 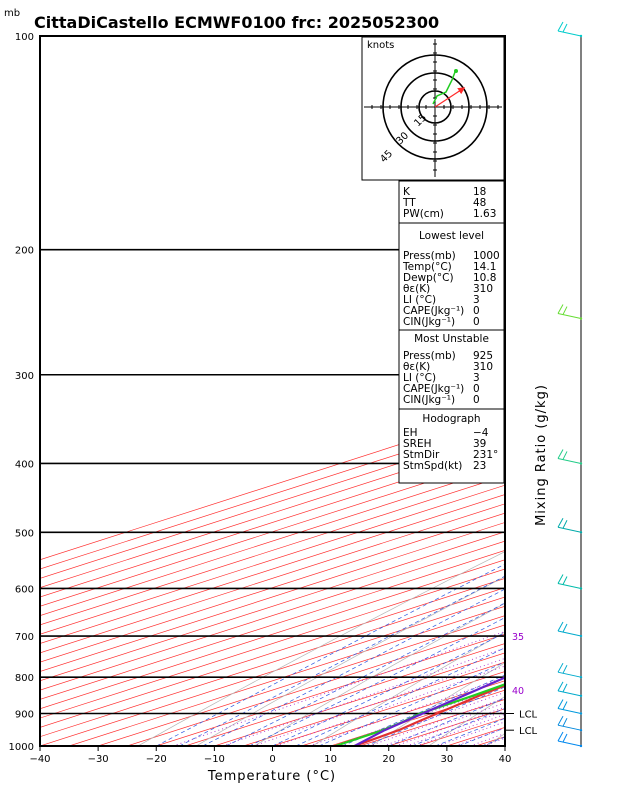 I want to click on x-tick-label: 40, so click(x=505, y=759).